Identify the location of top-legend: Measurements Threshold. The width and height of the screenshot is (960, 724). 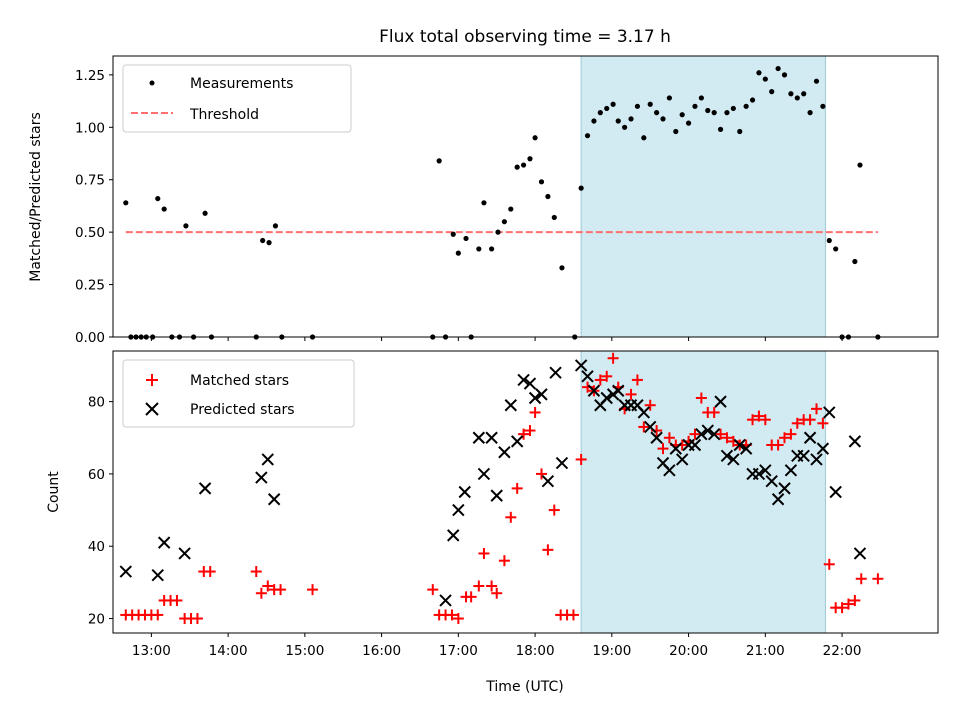
(237, 98).